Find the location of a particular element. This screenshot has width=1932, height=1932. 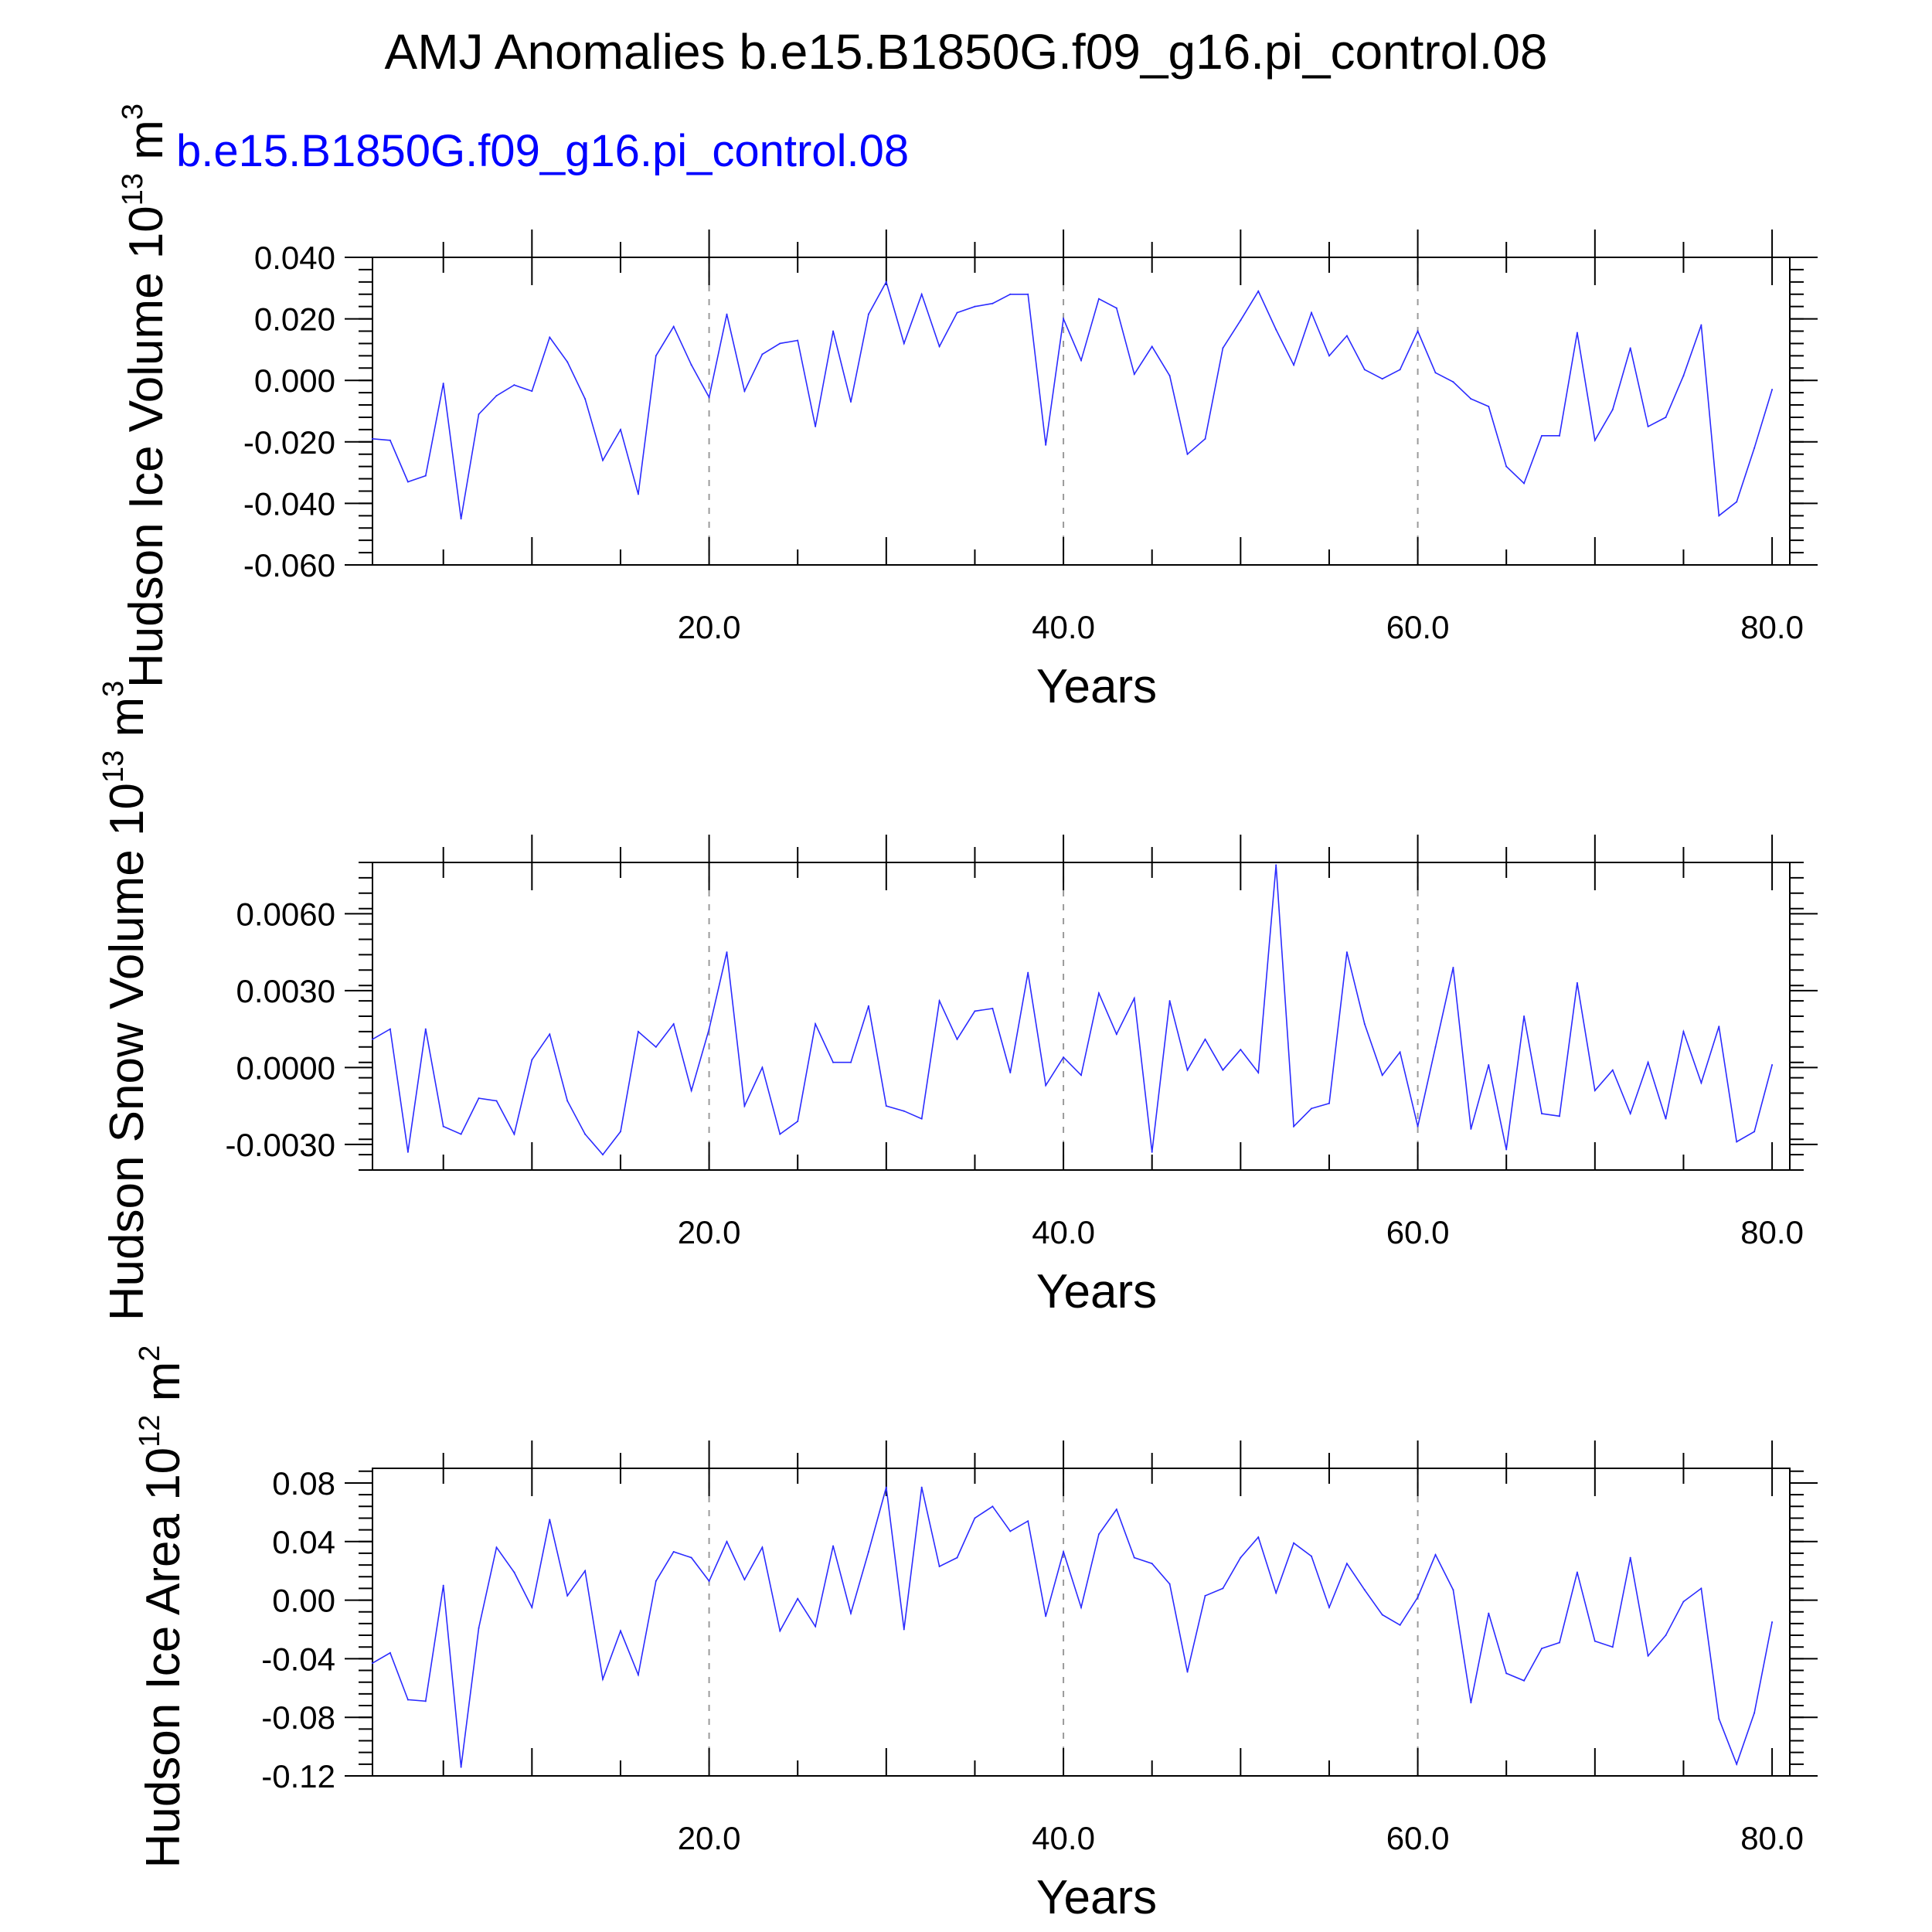

y-axis-title: Hudson Ice Area 1012 m2 is located at coordinates (162, 1607).